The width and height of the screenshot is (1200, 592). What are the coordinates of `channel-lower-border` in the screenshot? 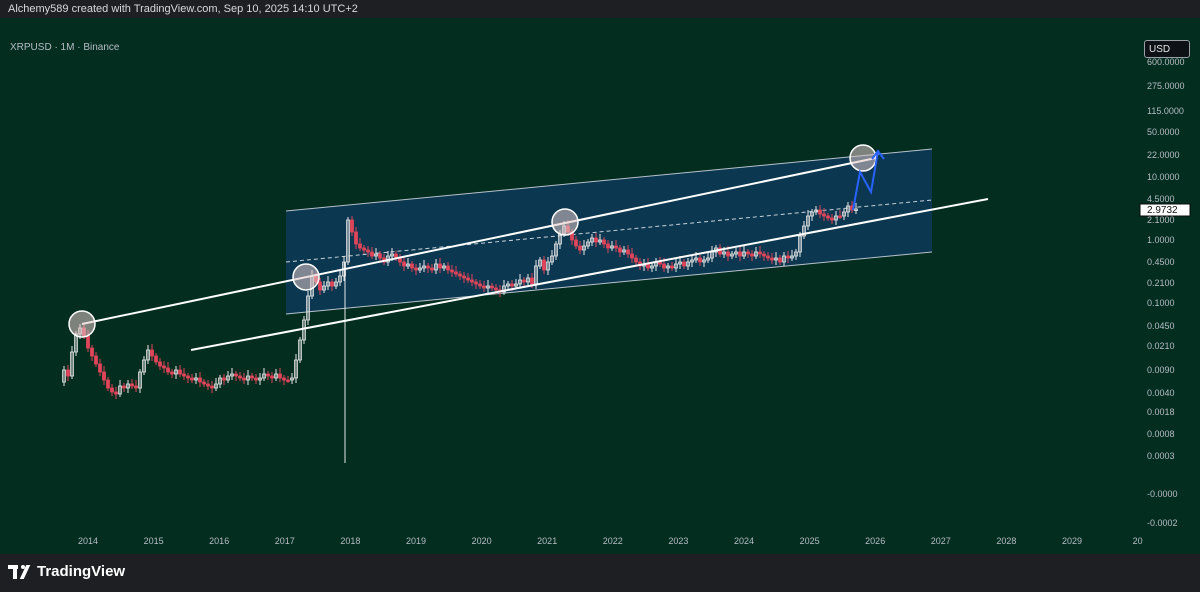 It's located at (609, 283).